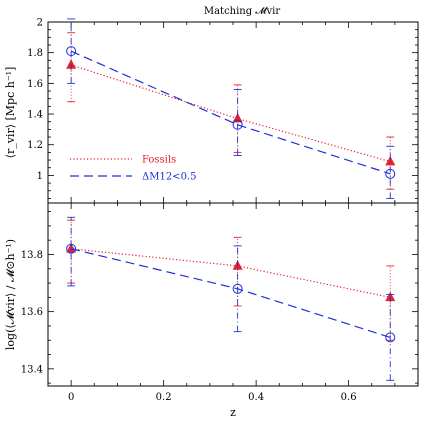 This screenshot has width=436, height=441. I want to click on y-axis-label: log(⟨𝓜vir⟩ / 𝓜⊙h⁻¹), so click(10, 294).